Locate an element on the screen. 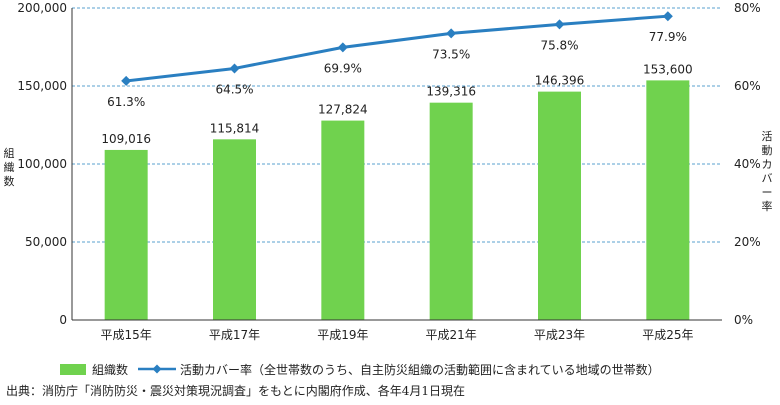 The image size is (780, 405). line-value-label: 77.9% is located at coordinates (668, 37).